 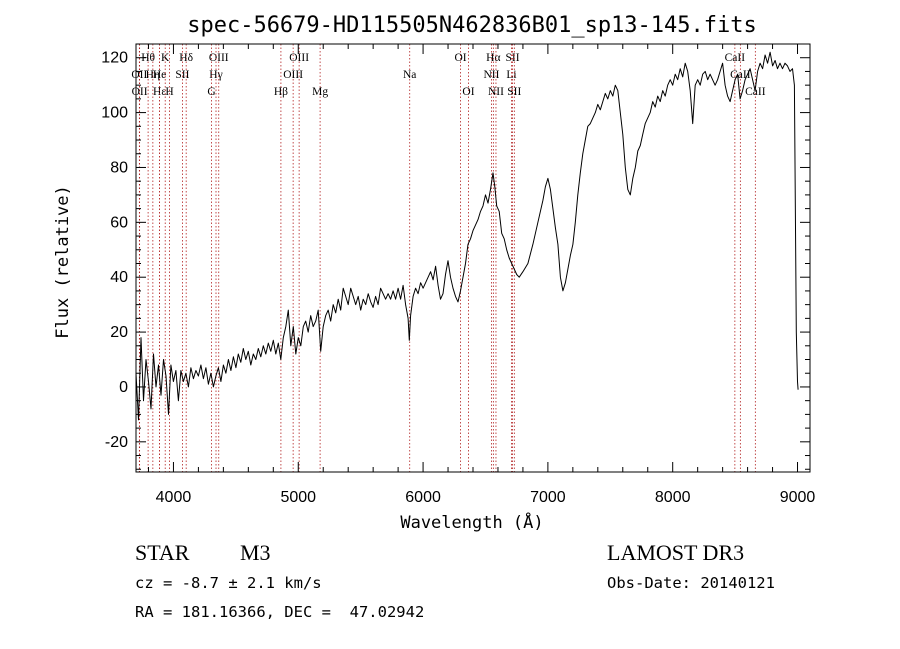 I want to click on line-label: Hδ, so click(x=186, y=58).